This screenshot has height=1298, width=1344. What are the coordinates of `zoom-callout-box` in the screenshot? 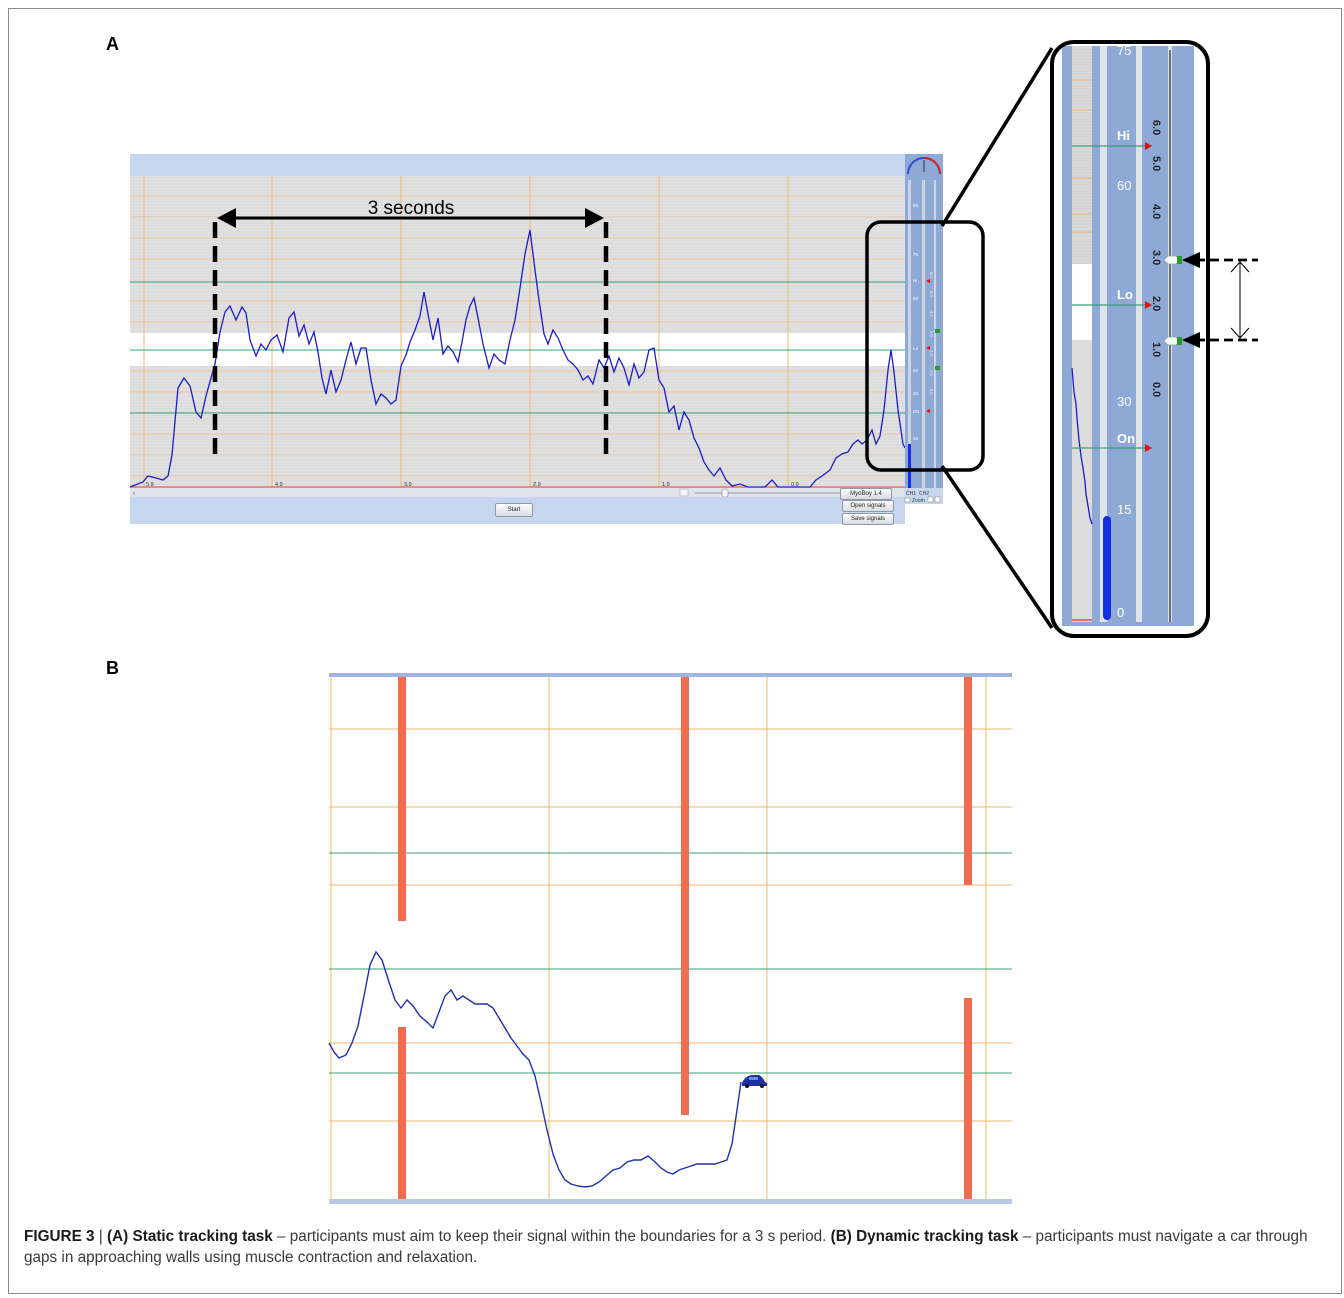 It's located at (925, 346).